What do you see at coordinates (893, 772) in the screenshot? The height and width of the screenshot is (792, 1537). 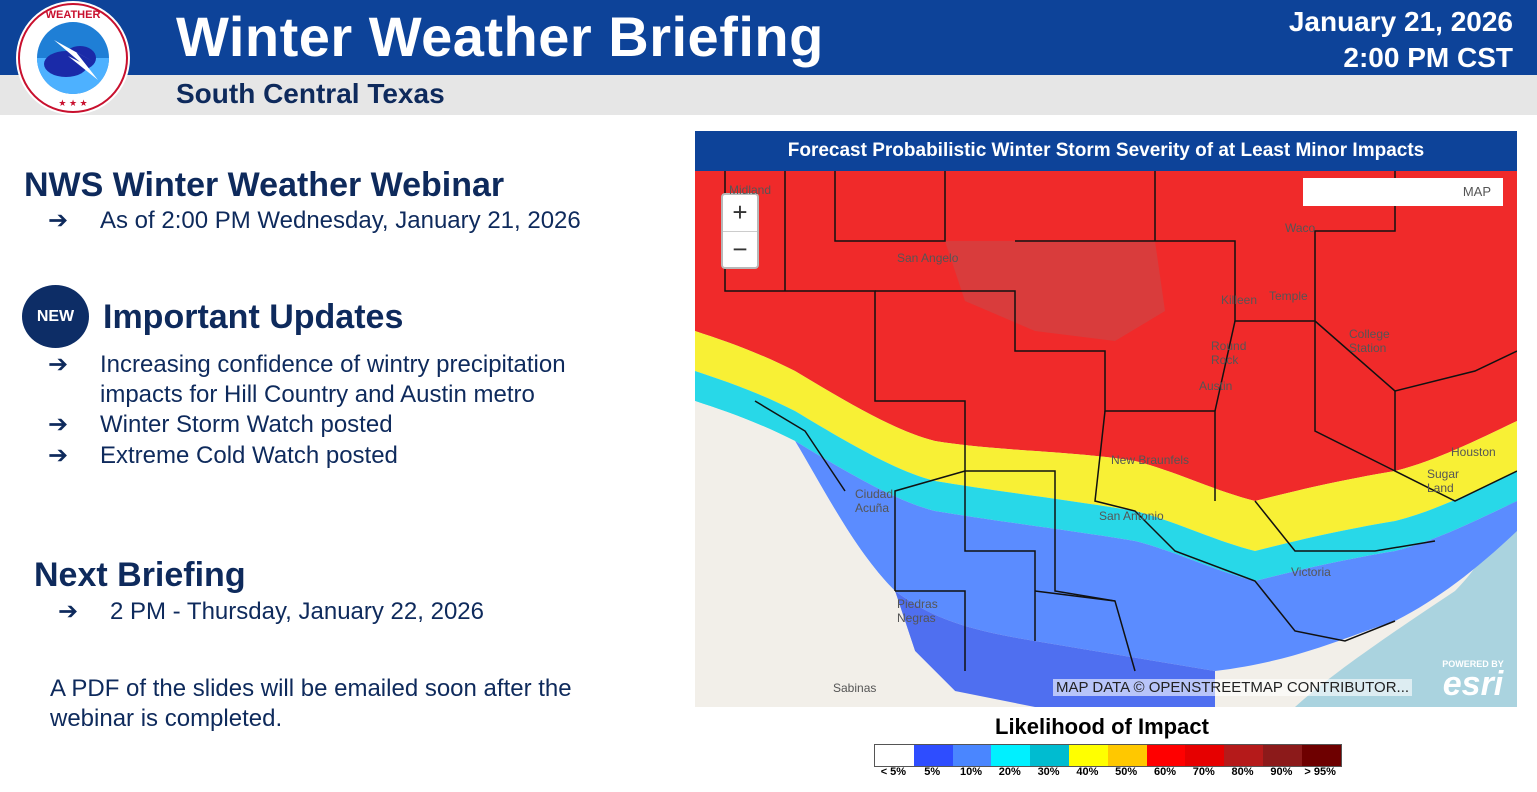 I see `legend-label: < 5%` at bounding box center [893, 772].